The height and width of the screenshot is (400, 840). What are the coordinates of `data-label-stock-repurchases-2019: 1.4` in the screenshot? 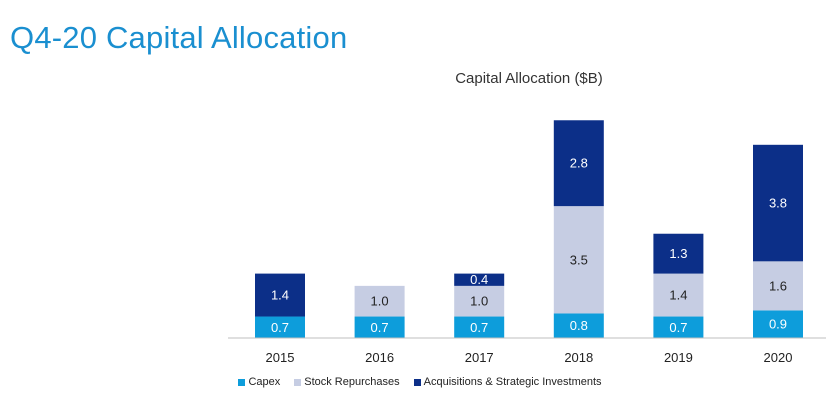 It's located at (678, 295).